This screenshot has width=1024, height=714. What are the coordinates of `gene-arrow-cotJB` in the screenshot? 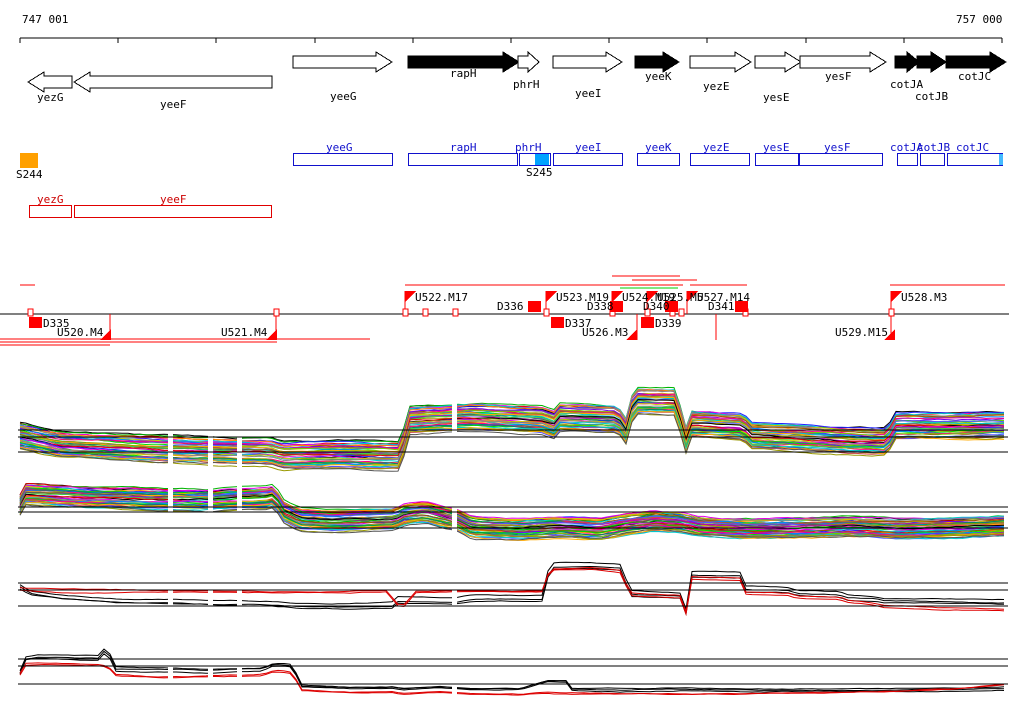 It's located at (931, 62).